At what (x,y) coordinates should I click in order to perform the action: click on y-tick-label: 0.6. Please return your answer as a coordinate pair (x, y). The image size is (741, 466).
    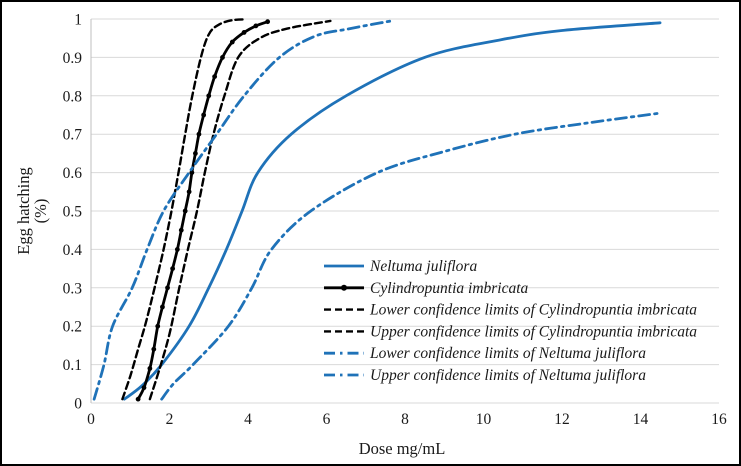
    Looking at the image, I should click on (73, 173).